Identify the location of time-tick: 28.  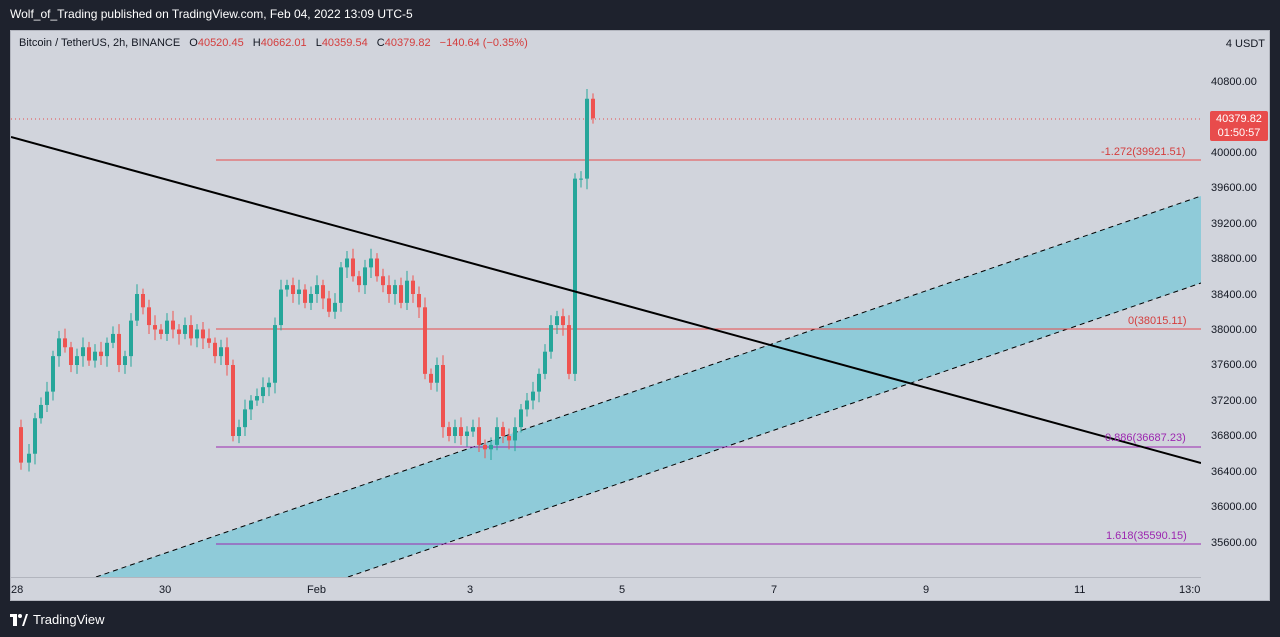
(17, 590).